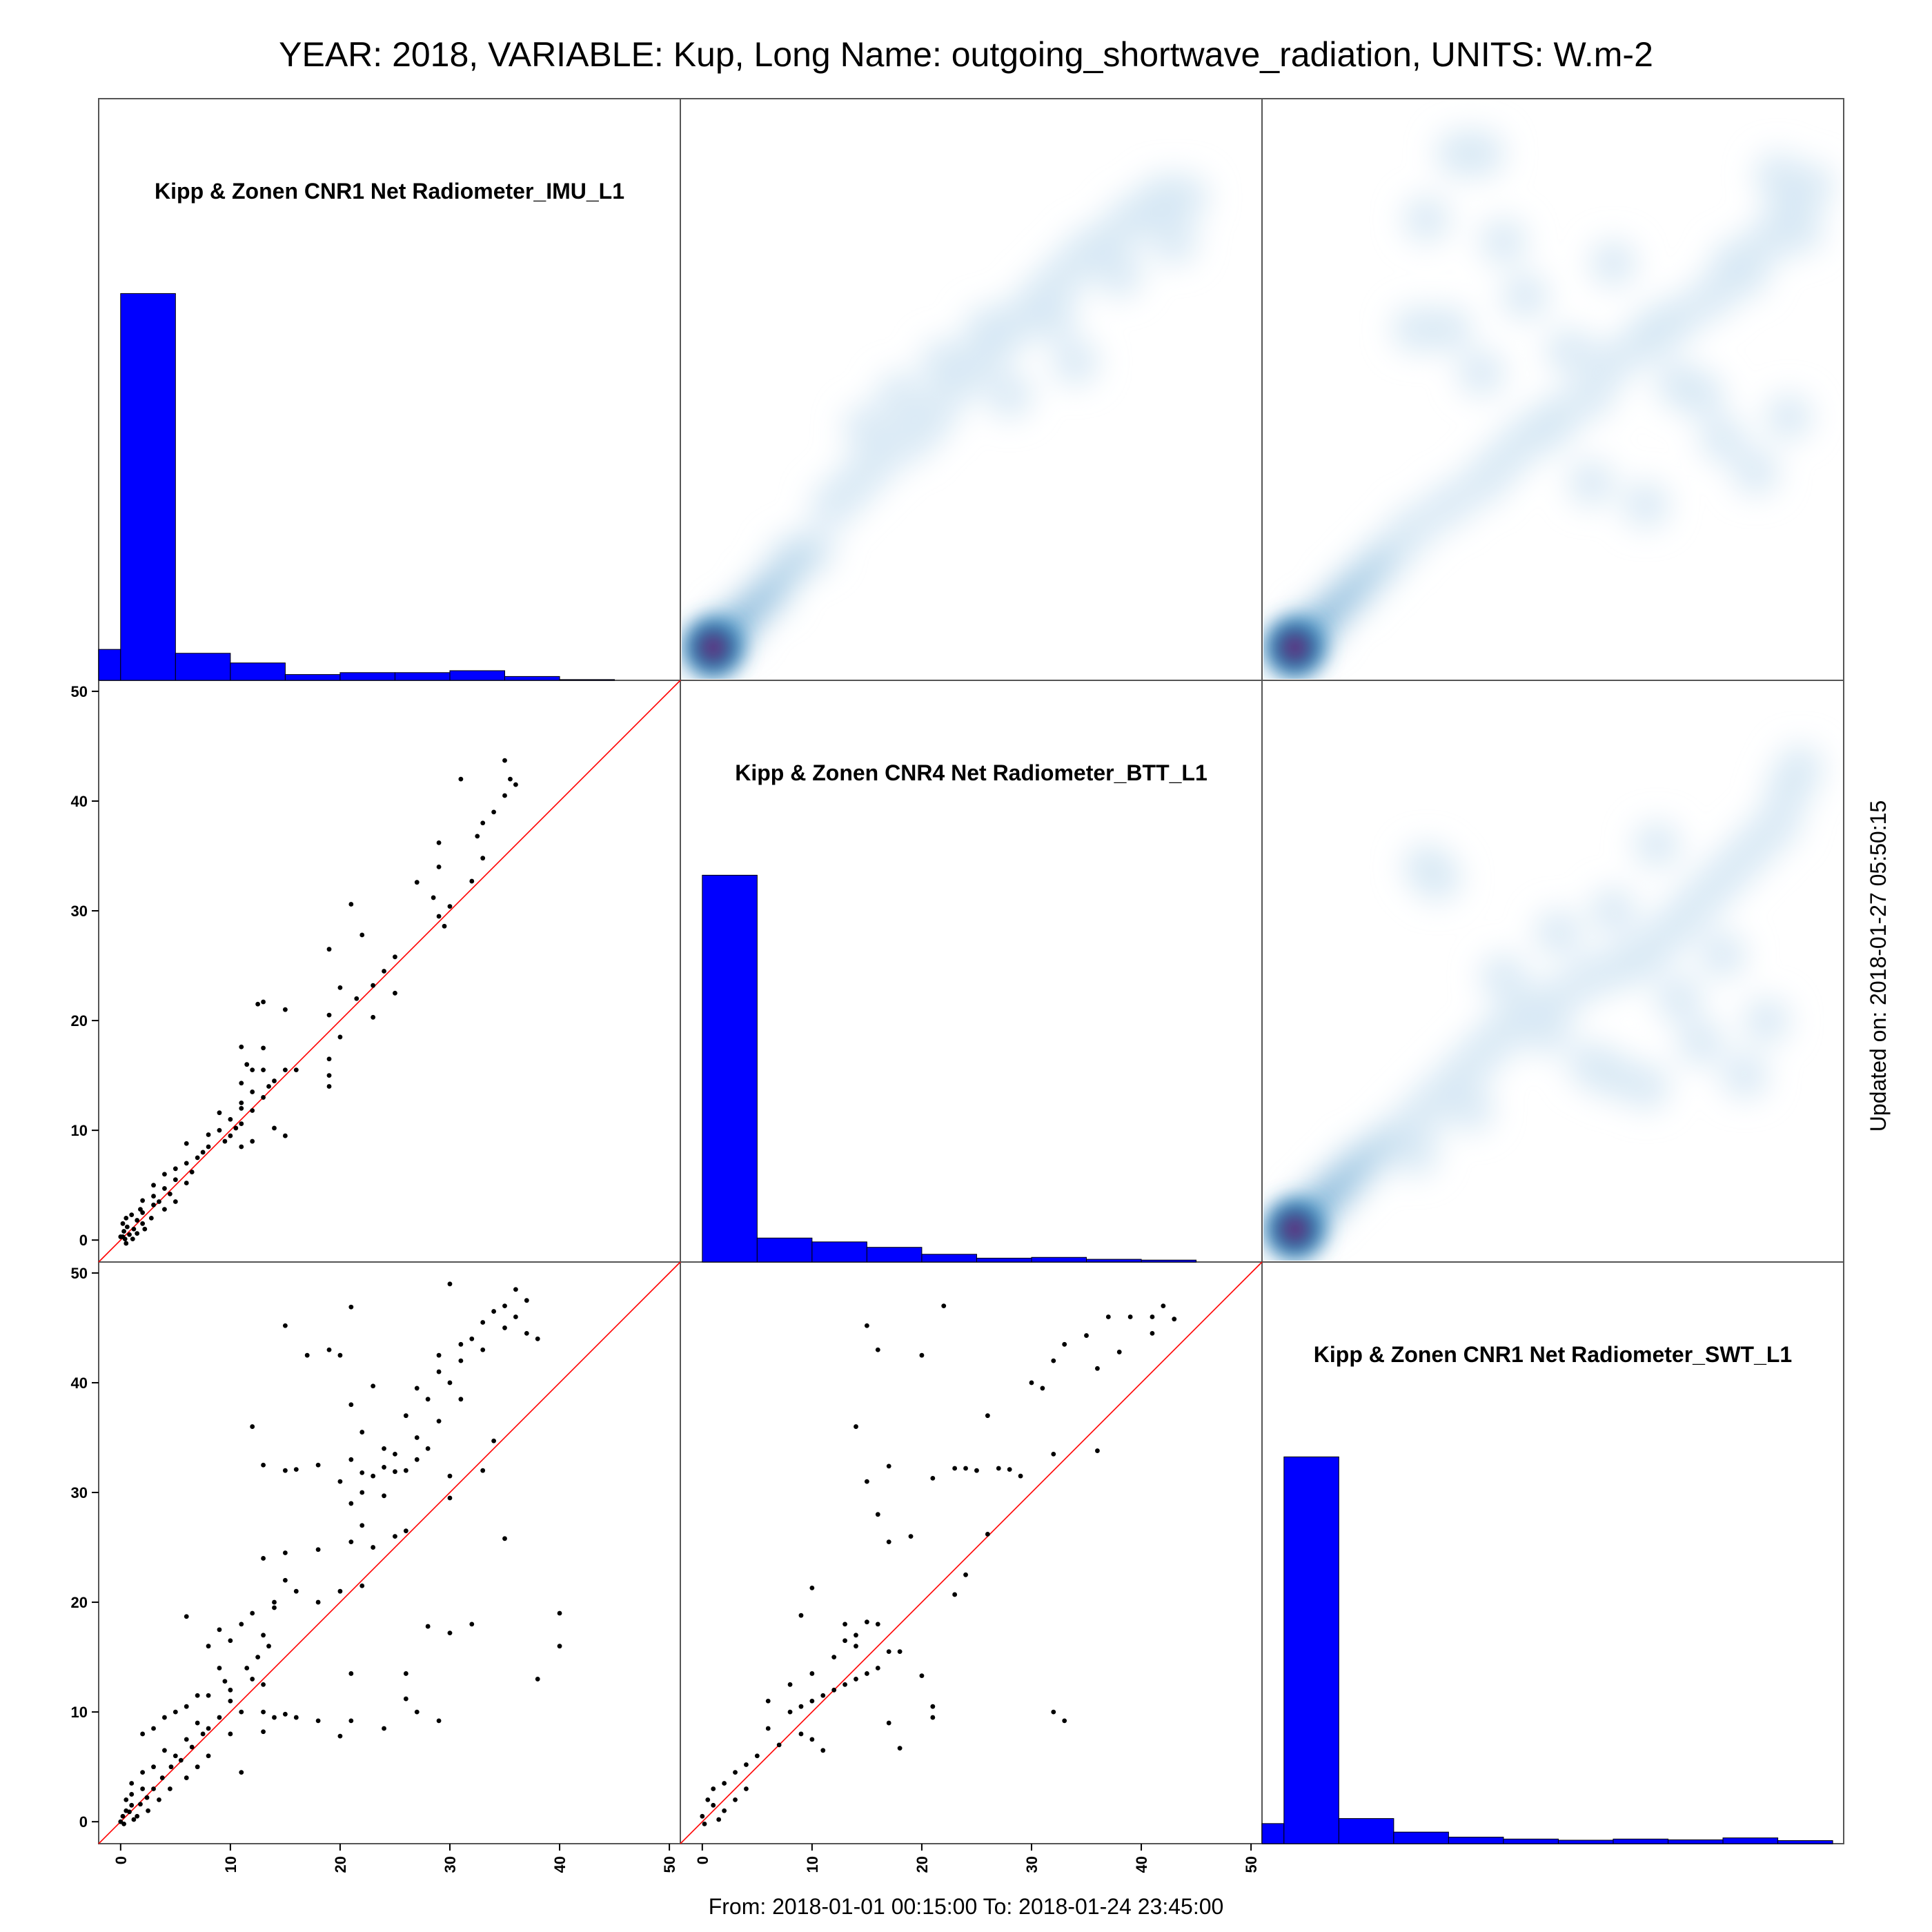  Describe the element at coordinates (1553, 1354) in the screenshot. I see `variable-label-kipp-zonen-cnr1-net-radiometer-swt-l1: Kipp & Zonen CNR1 Net Radiometer_SWT_L1` at that location.